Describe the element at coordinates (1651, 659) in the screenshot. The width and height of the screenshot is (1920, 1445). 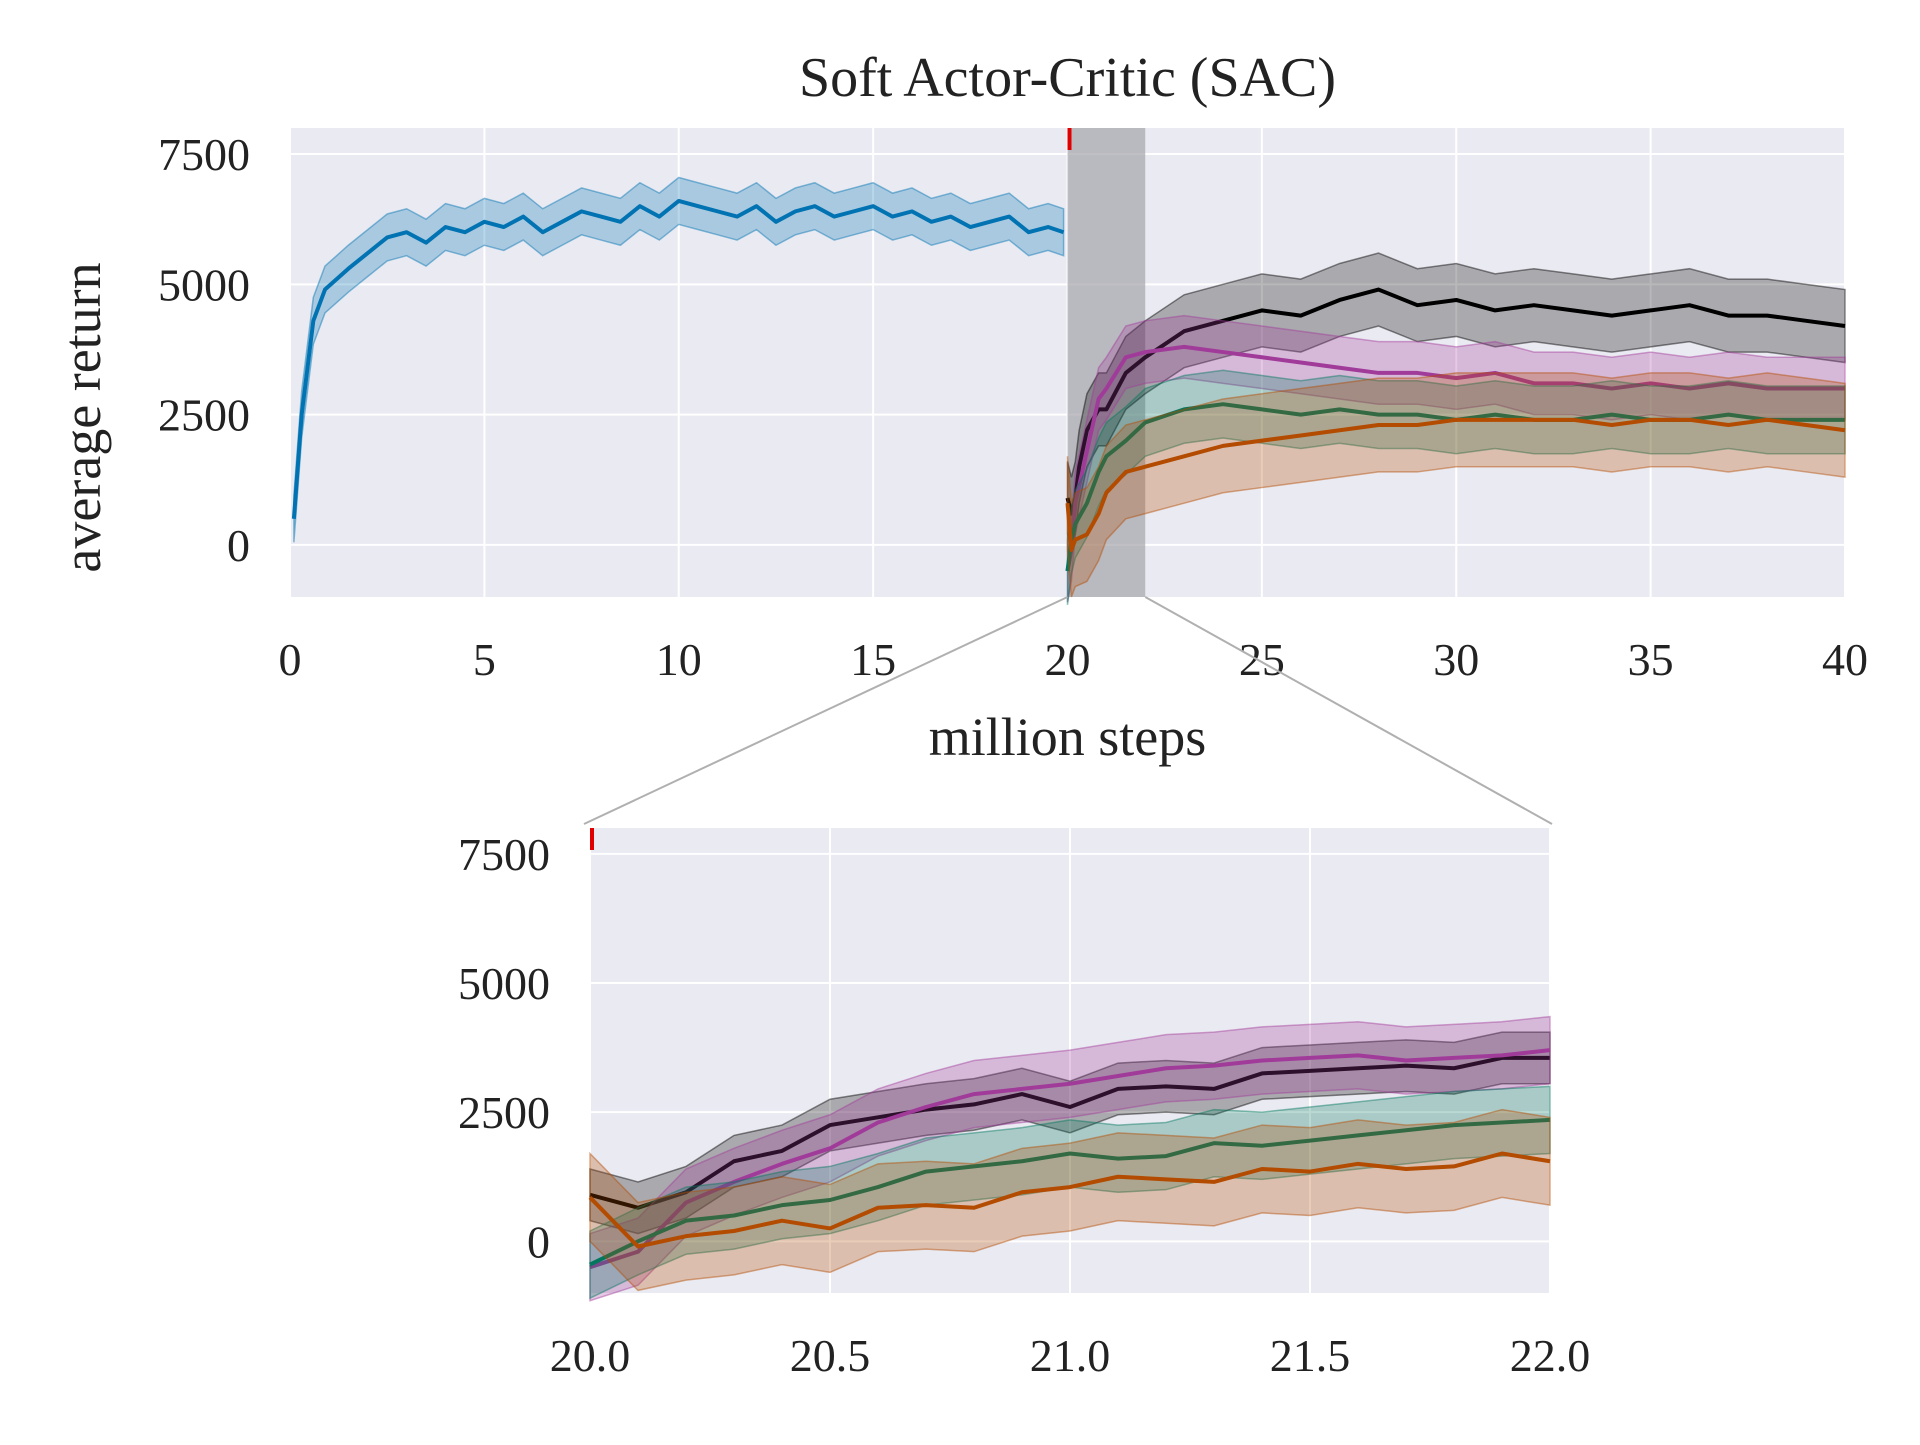
I see `main-x-tick-label: 35` at that location.